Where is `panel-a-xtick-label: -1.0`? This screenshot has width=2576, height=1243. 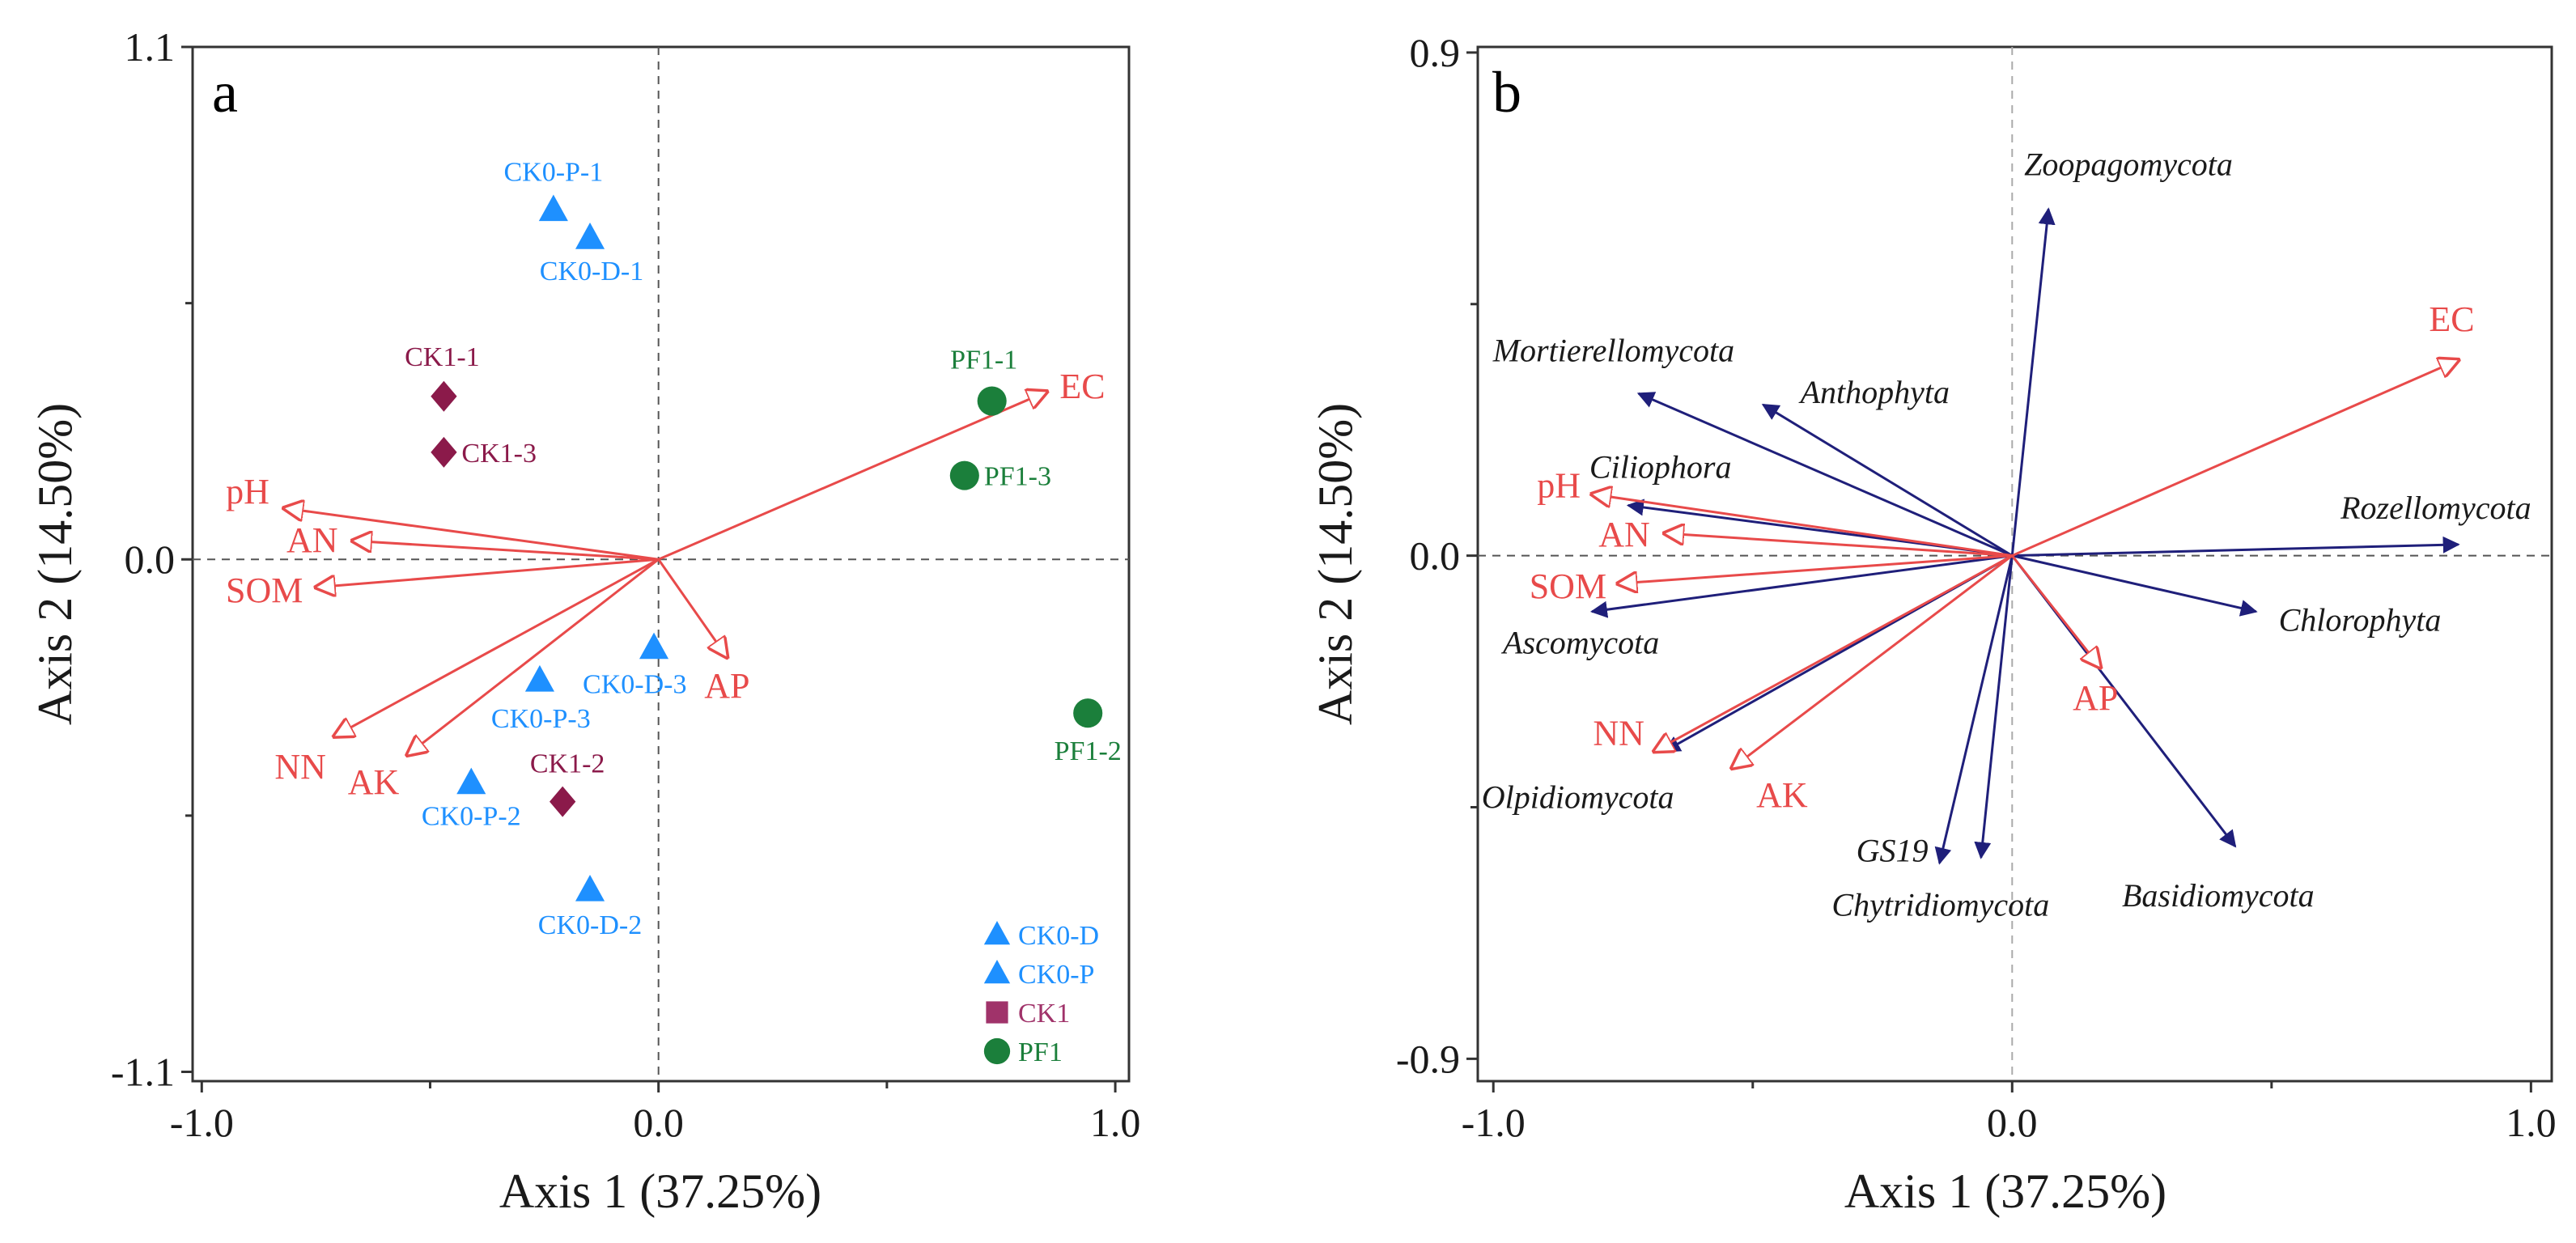 panel-a-xtick-label: -1.0 is located at coordinates (202, 1122).